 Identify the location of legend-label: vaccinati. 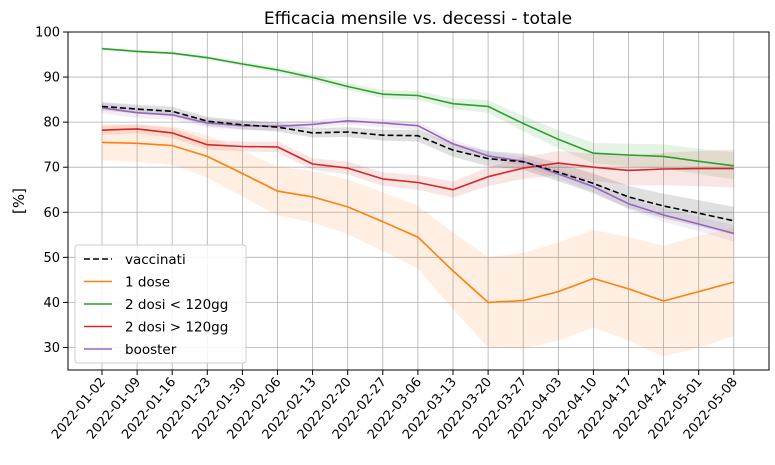
(155, 260).